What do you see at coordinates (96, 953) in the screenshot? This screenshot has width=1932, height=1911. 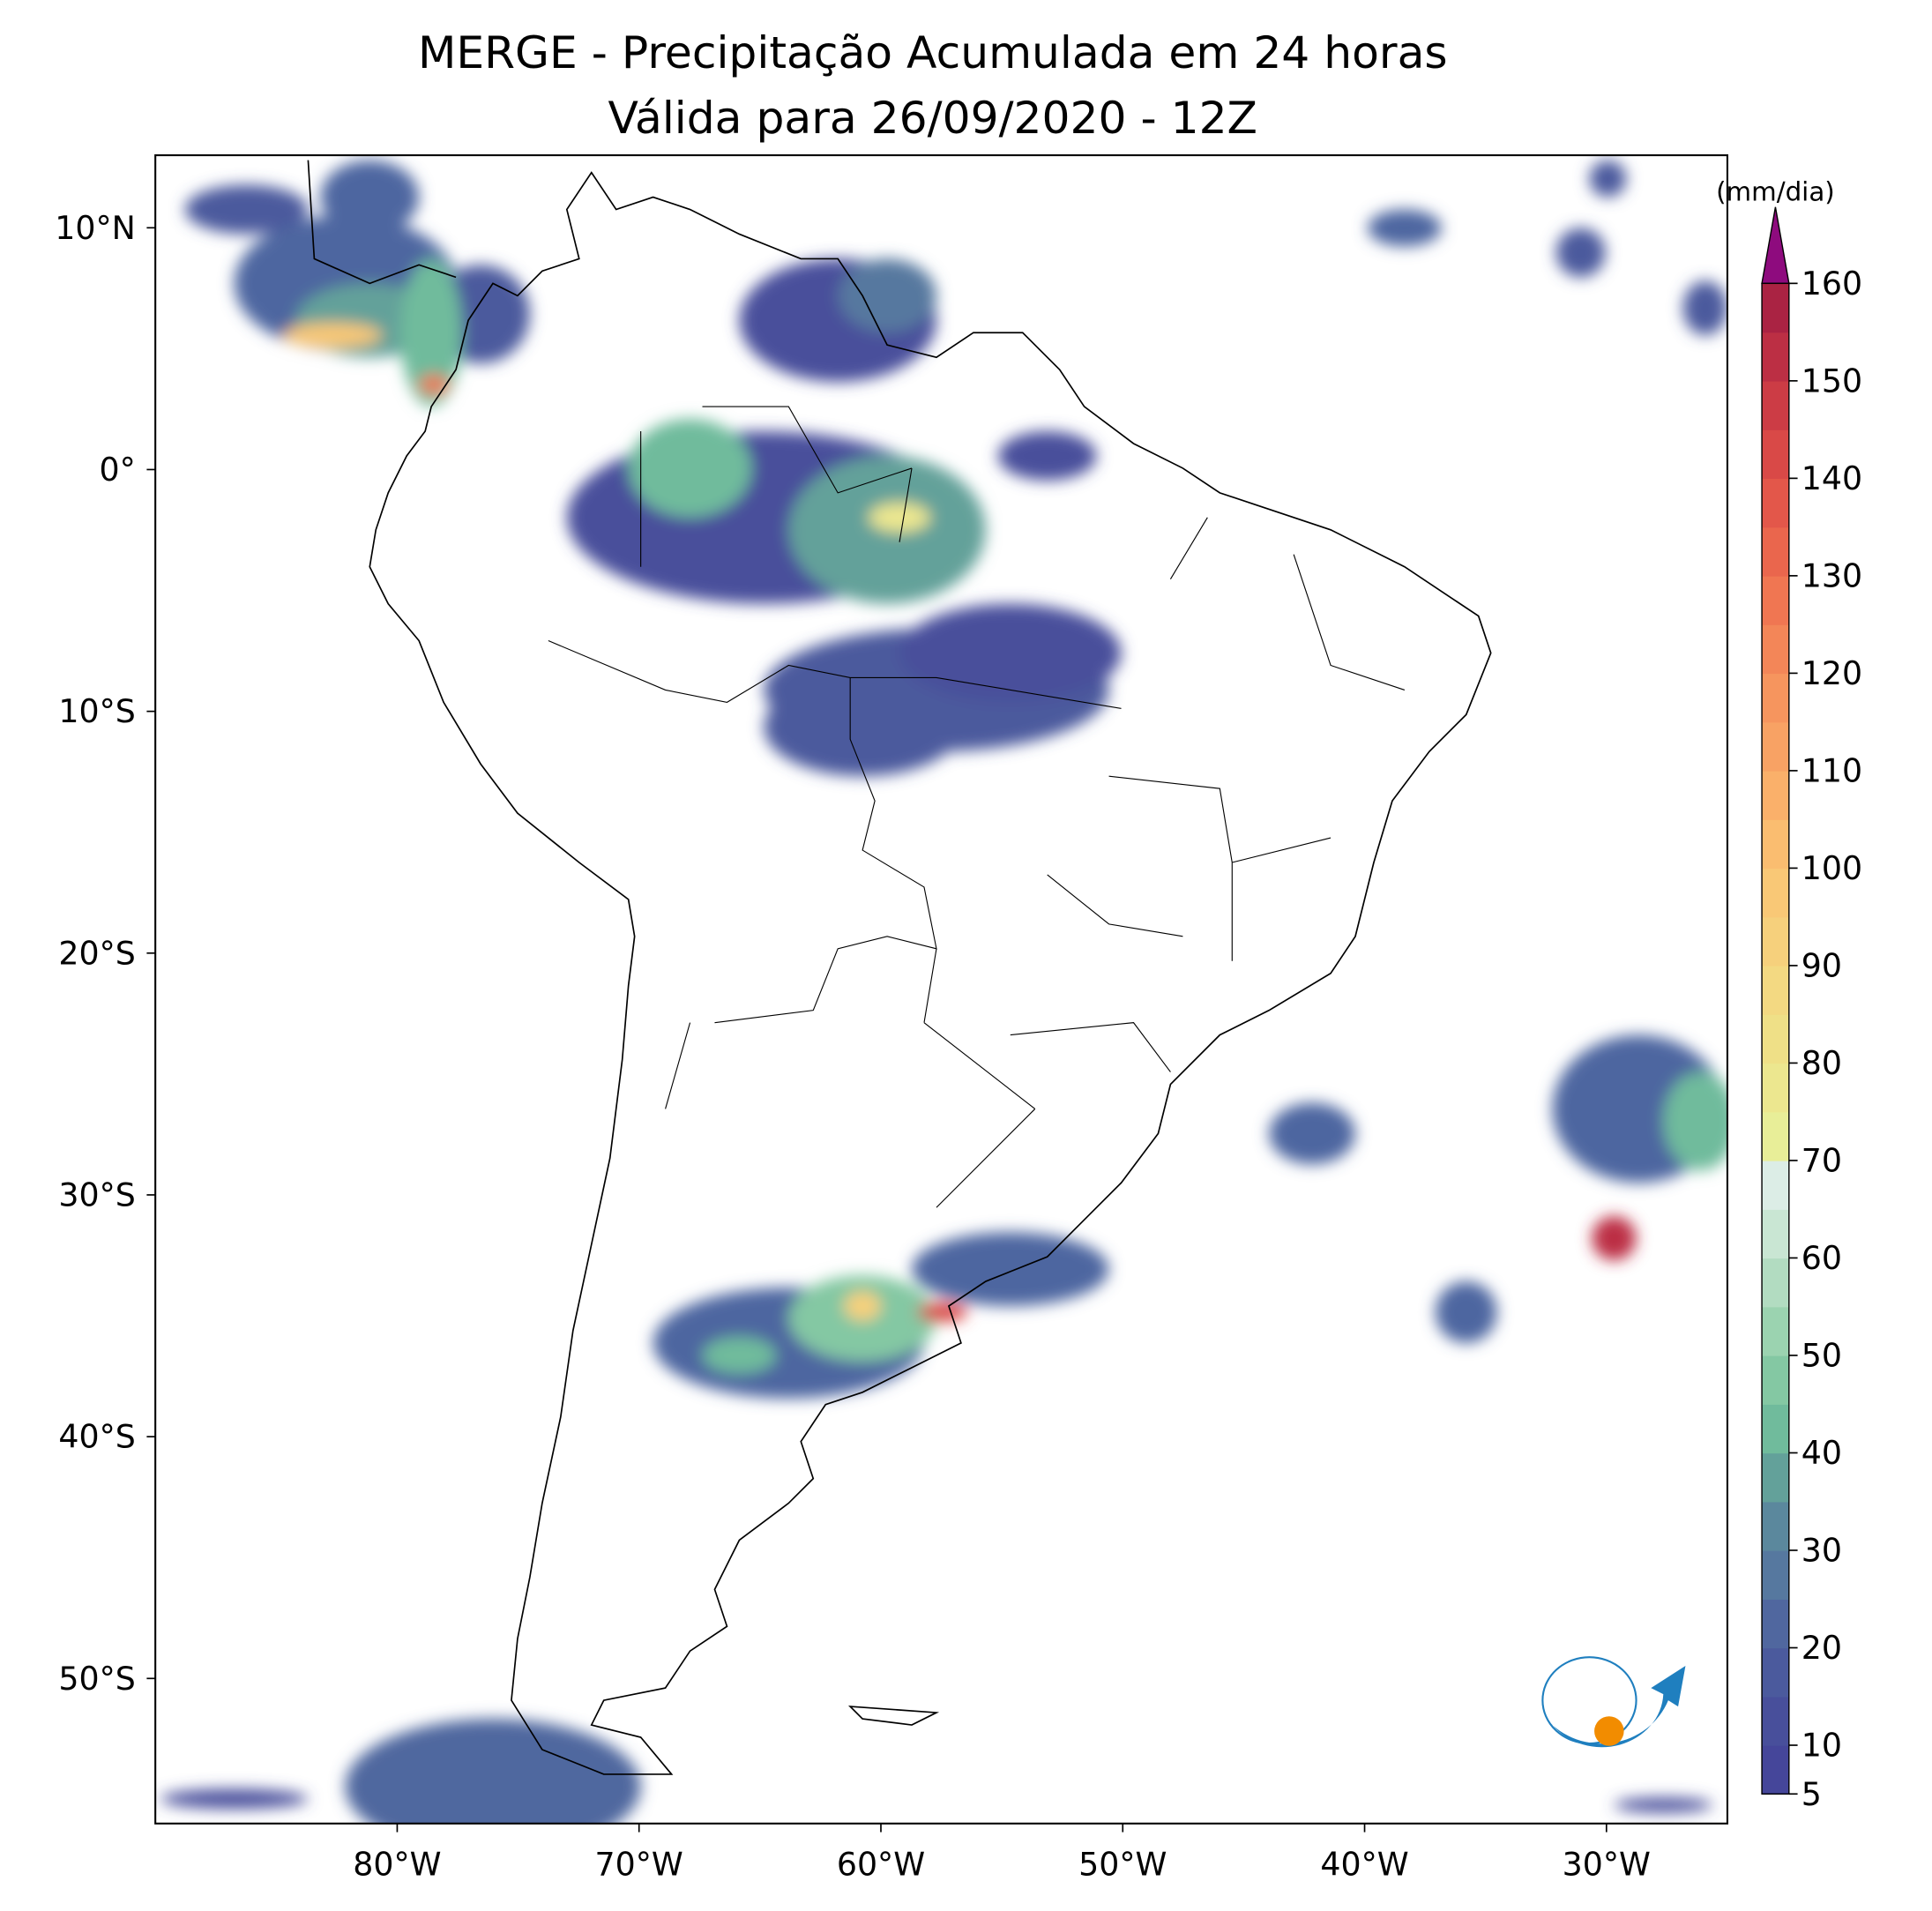 I see `y-tick-label: 20°S` at bounding box center [96, 953].